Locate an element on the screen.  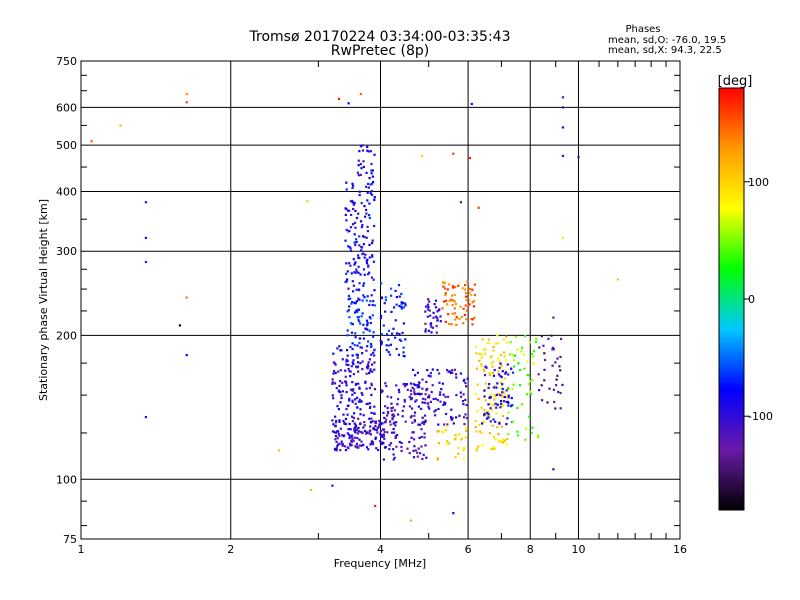
y-tick-label: 100 is located at coordinates (66, 479).